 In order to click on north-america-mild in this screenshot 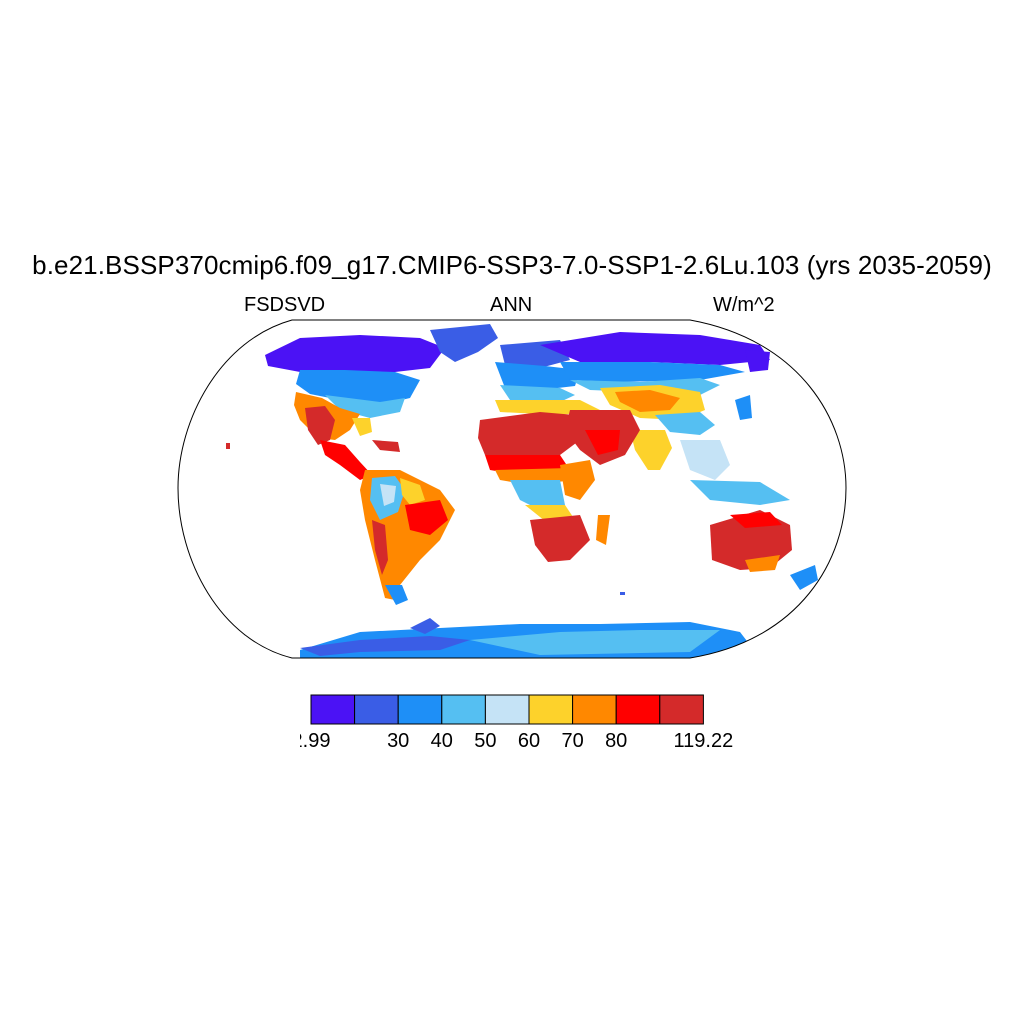, I will do `click(365, 406)`.